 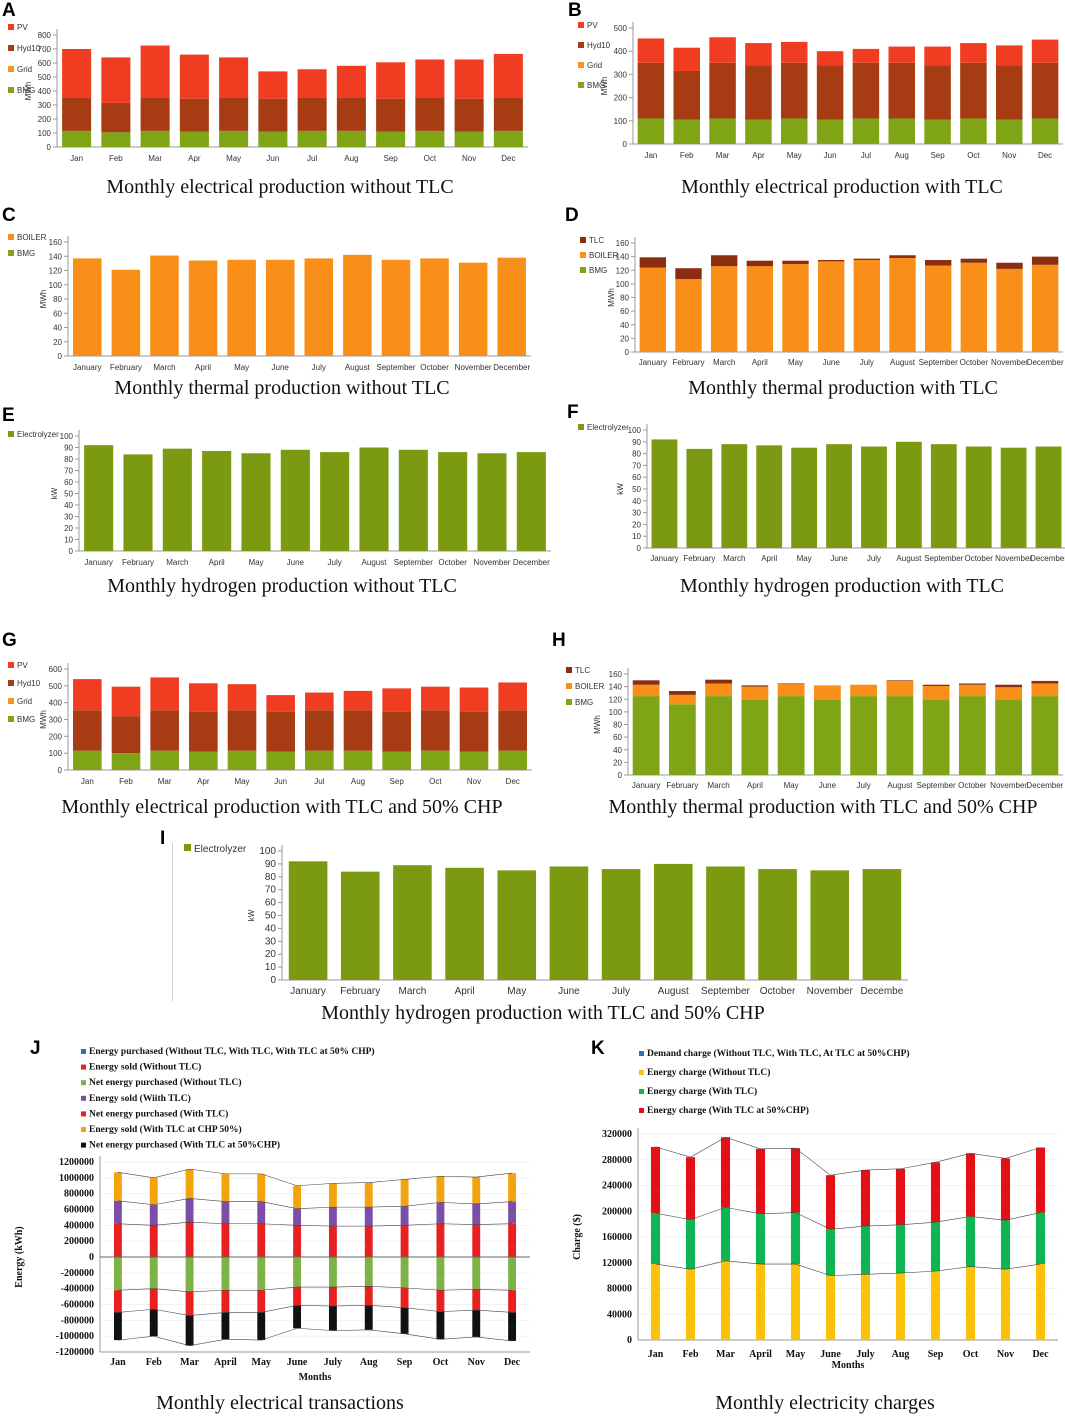 I want to click on chart-caption: Monthly electrical production with TLC, so click(x=842, y=187).